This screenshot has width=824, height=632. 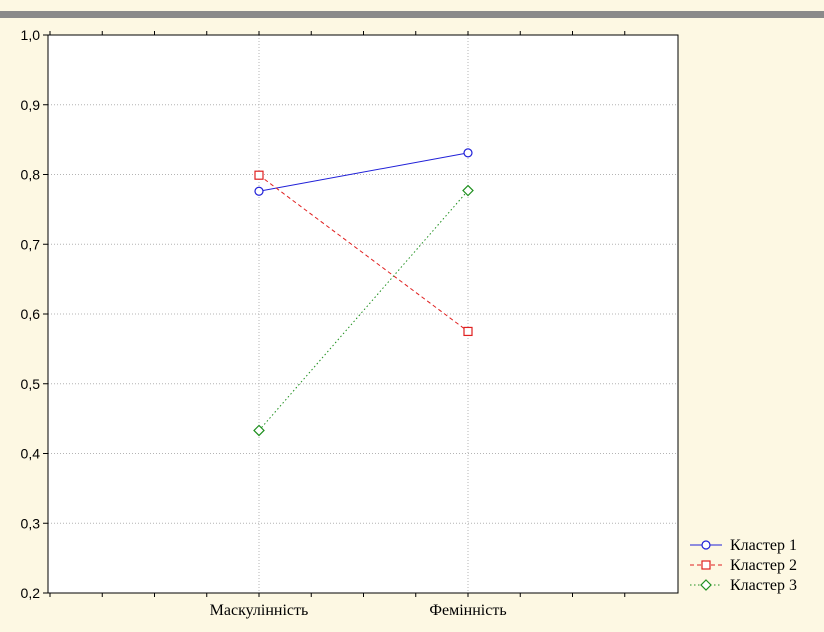 What do you see at coordinates (31, 105) in the screenshot?
I see `y-tick-label: 0,9` at bounding box center [31, 105].